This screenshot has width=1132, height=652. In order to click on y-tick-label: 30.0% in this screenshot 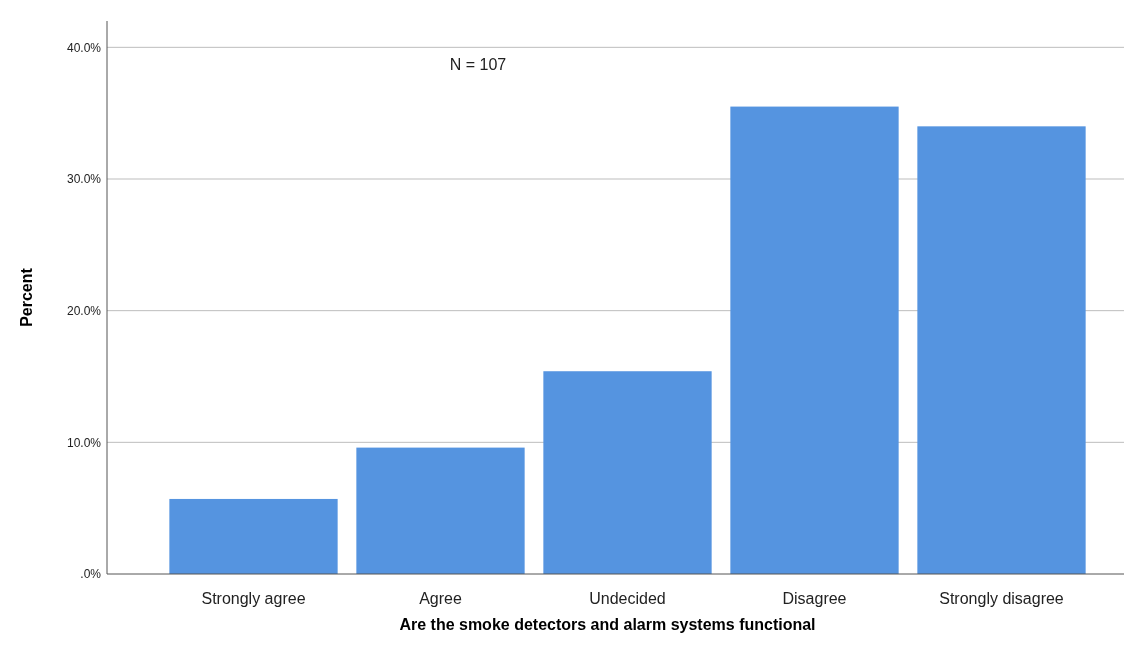, I will do `click(84, 179)`.